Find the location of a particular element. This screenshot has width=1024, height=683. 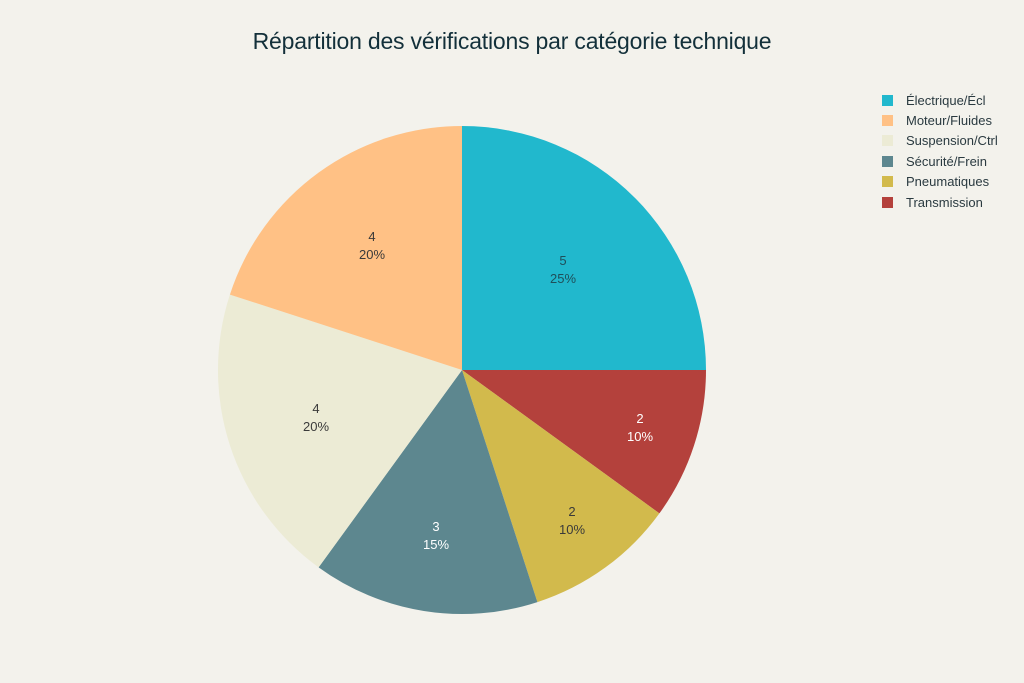

slice-electrique is located at coordinates (584, 248).